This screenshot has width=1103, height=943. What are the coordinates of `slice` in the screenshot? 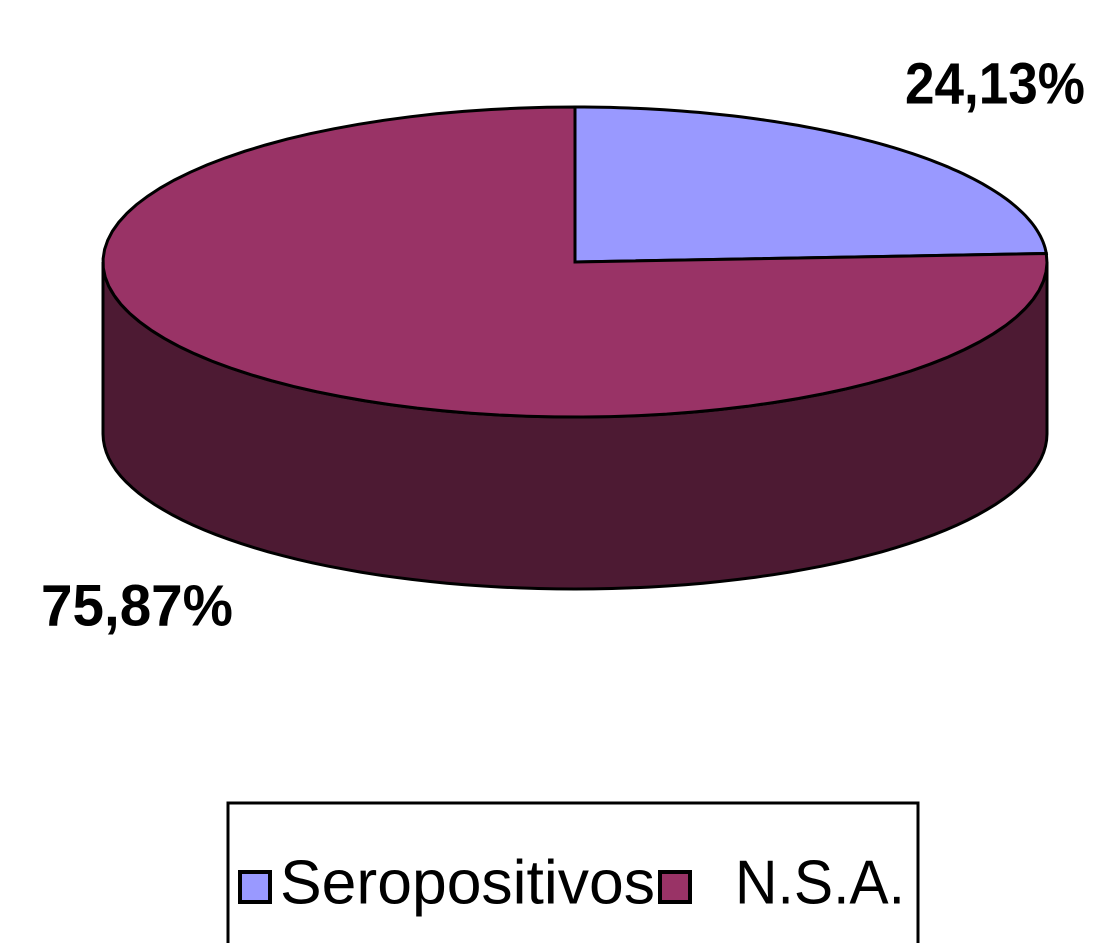 It's located at (811, 184).